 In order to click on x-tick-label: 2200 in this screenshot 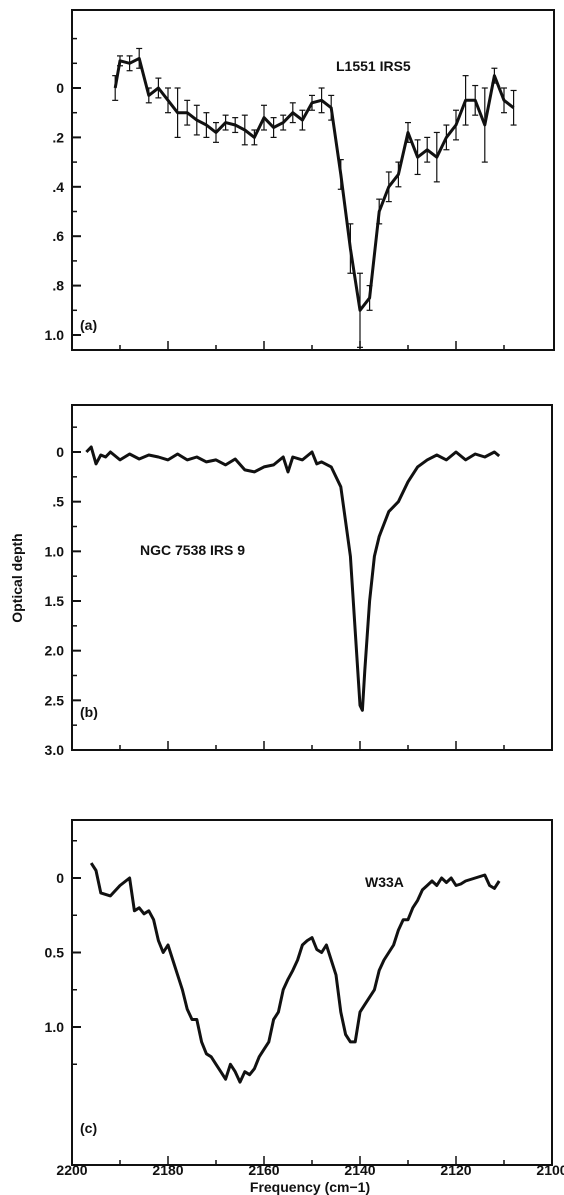, I will do `click(71, 1170)`.